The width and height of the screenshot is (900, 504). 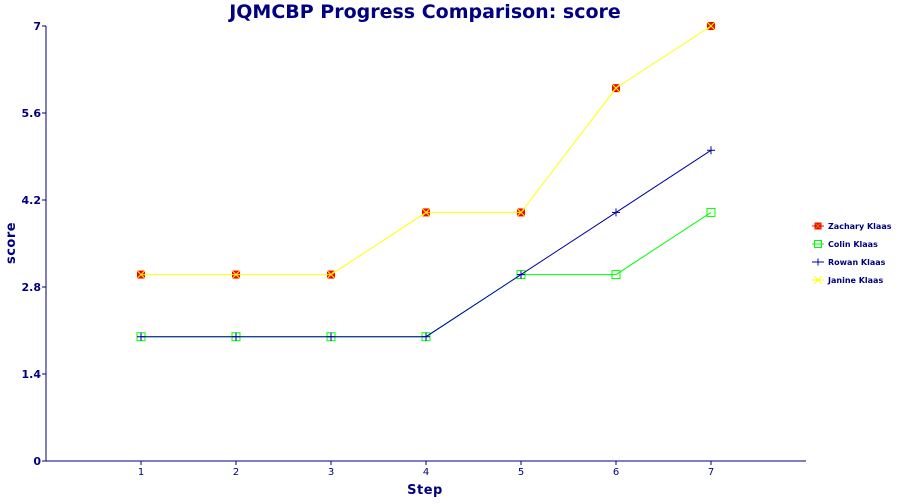 What do you see at coordinates (32, 287) in the screenshot?
I see `y-tick-label: 2.8` at bounding box center [32, 287].